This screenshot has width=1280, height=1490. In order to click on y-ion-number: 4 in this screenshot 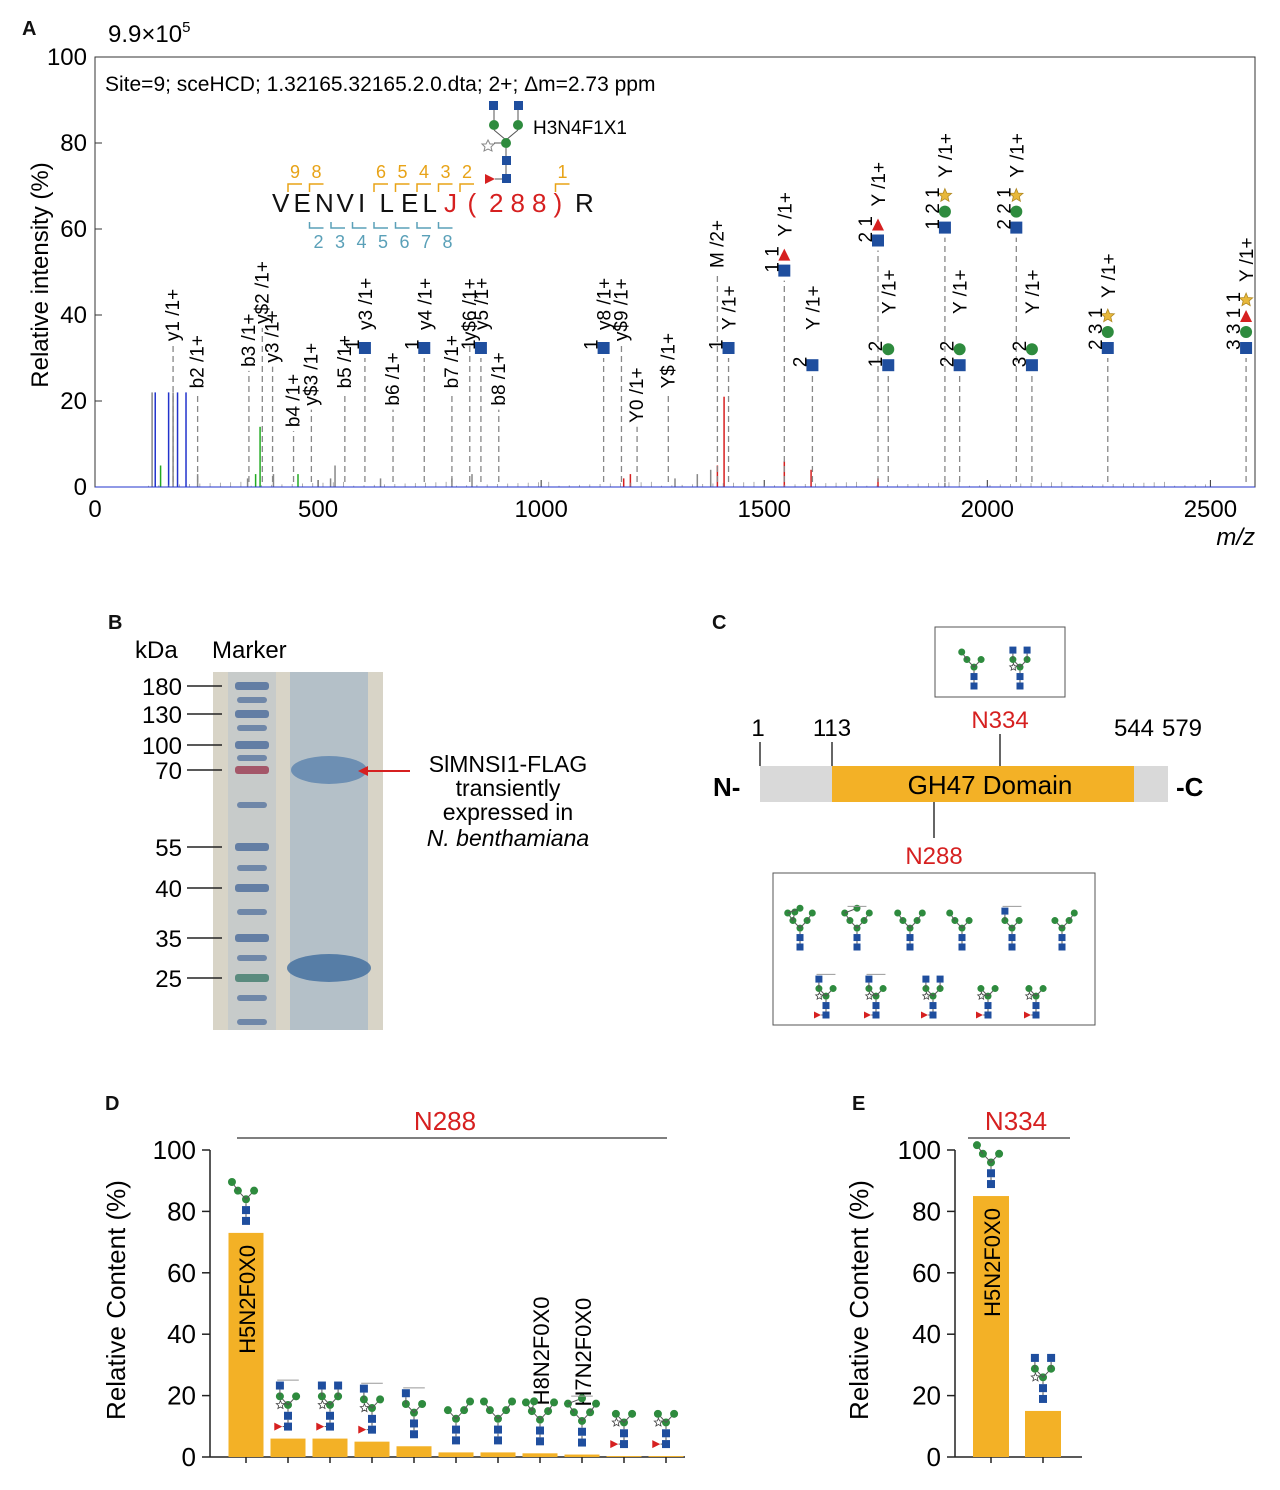, I will do `click(362, 242)`.